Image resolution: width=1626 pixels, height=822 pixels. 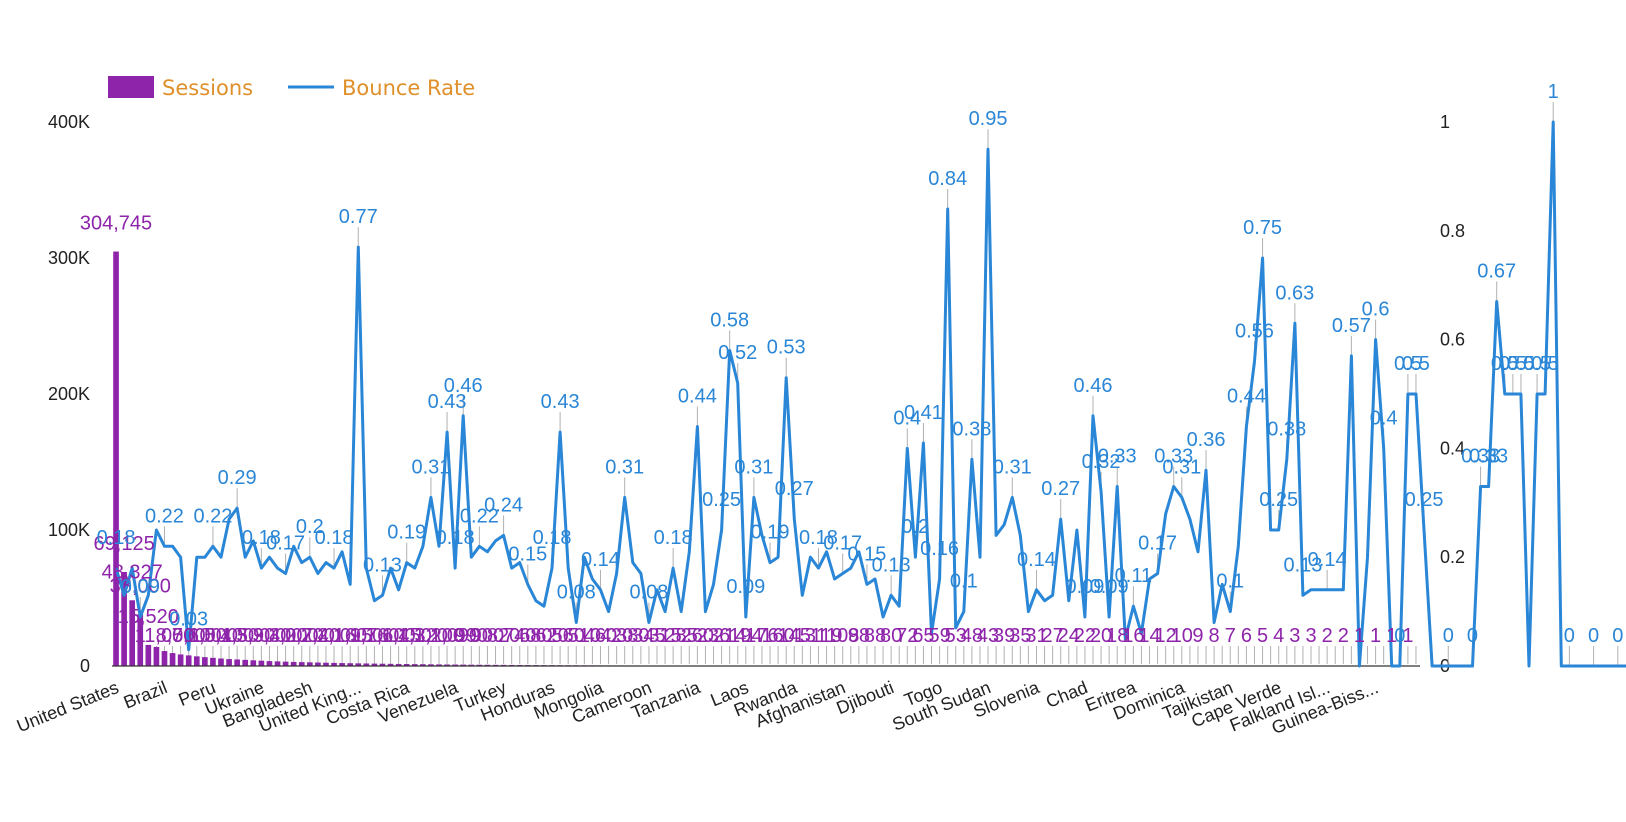 I want to click on x-tick-label: Brazil, so click(x=145, y=694).